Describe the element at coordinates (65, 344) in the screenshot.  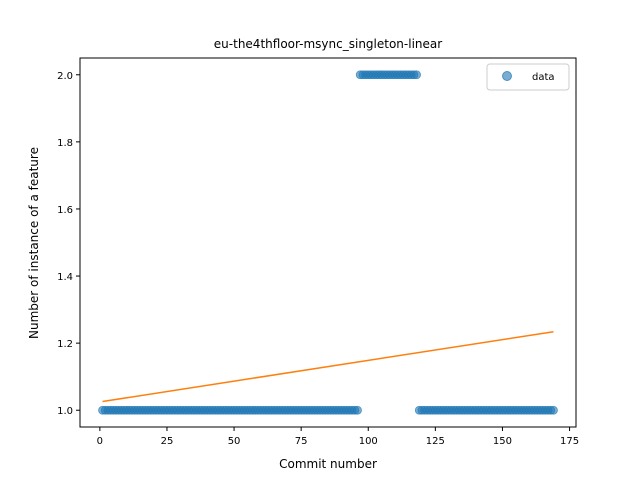
I see `y-tick-label: 1.2` at that location.